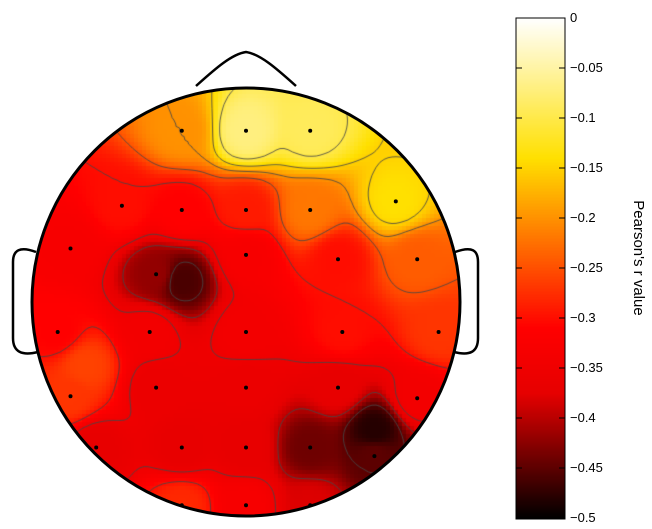  What do you see at coordinates (466, 301) in the screenshot?
I see `right-ear-outline` at bounding box center [466, 301].